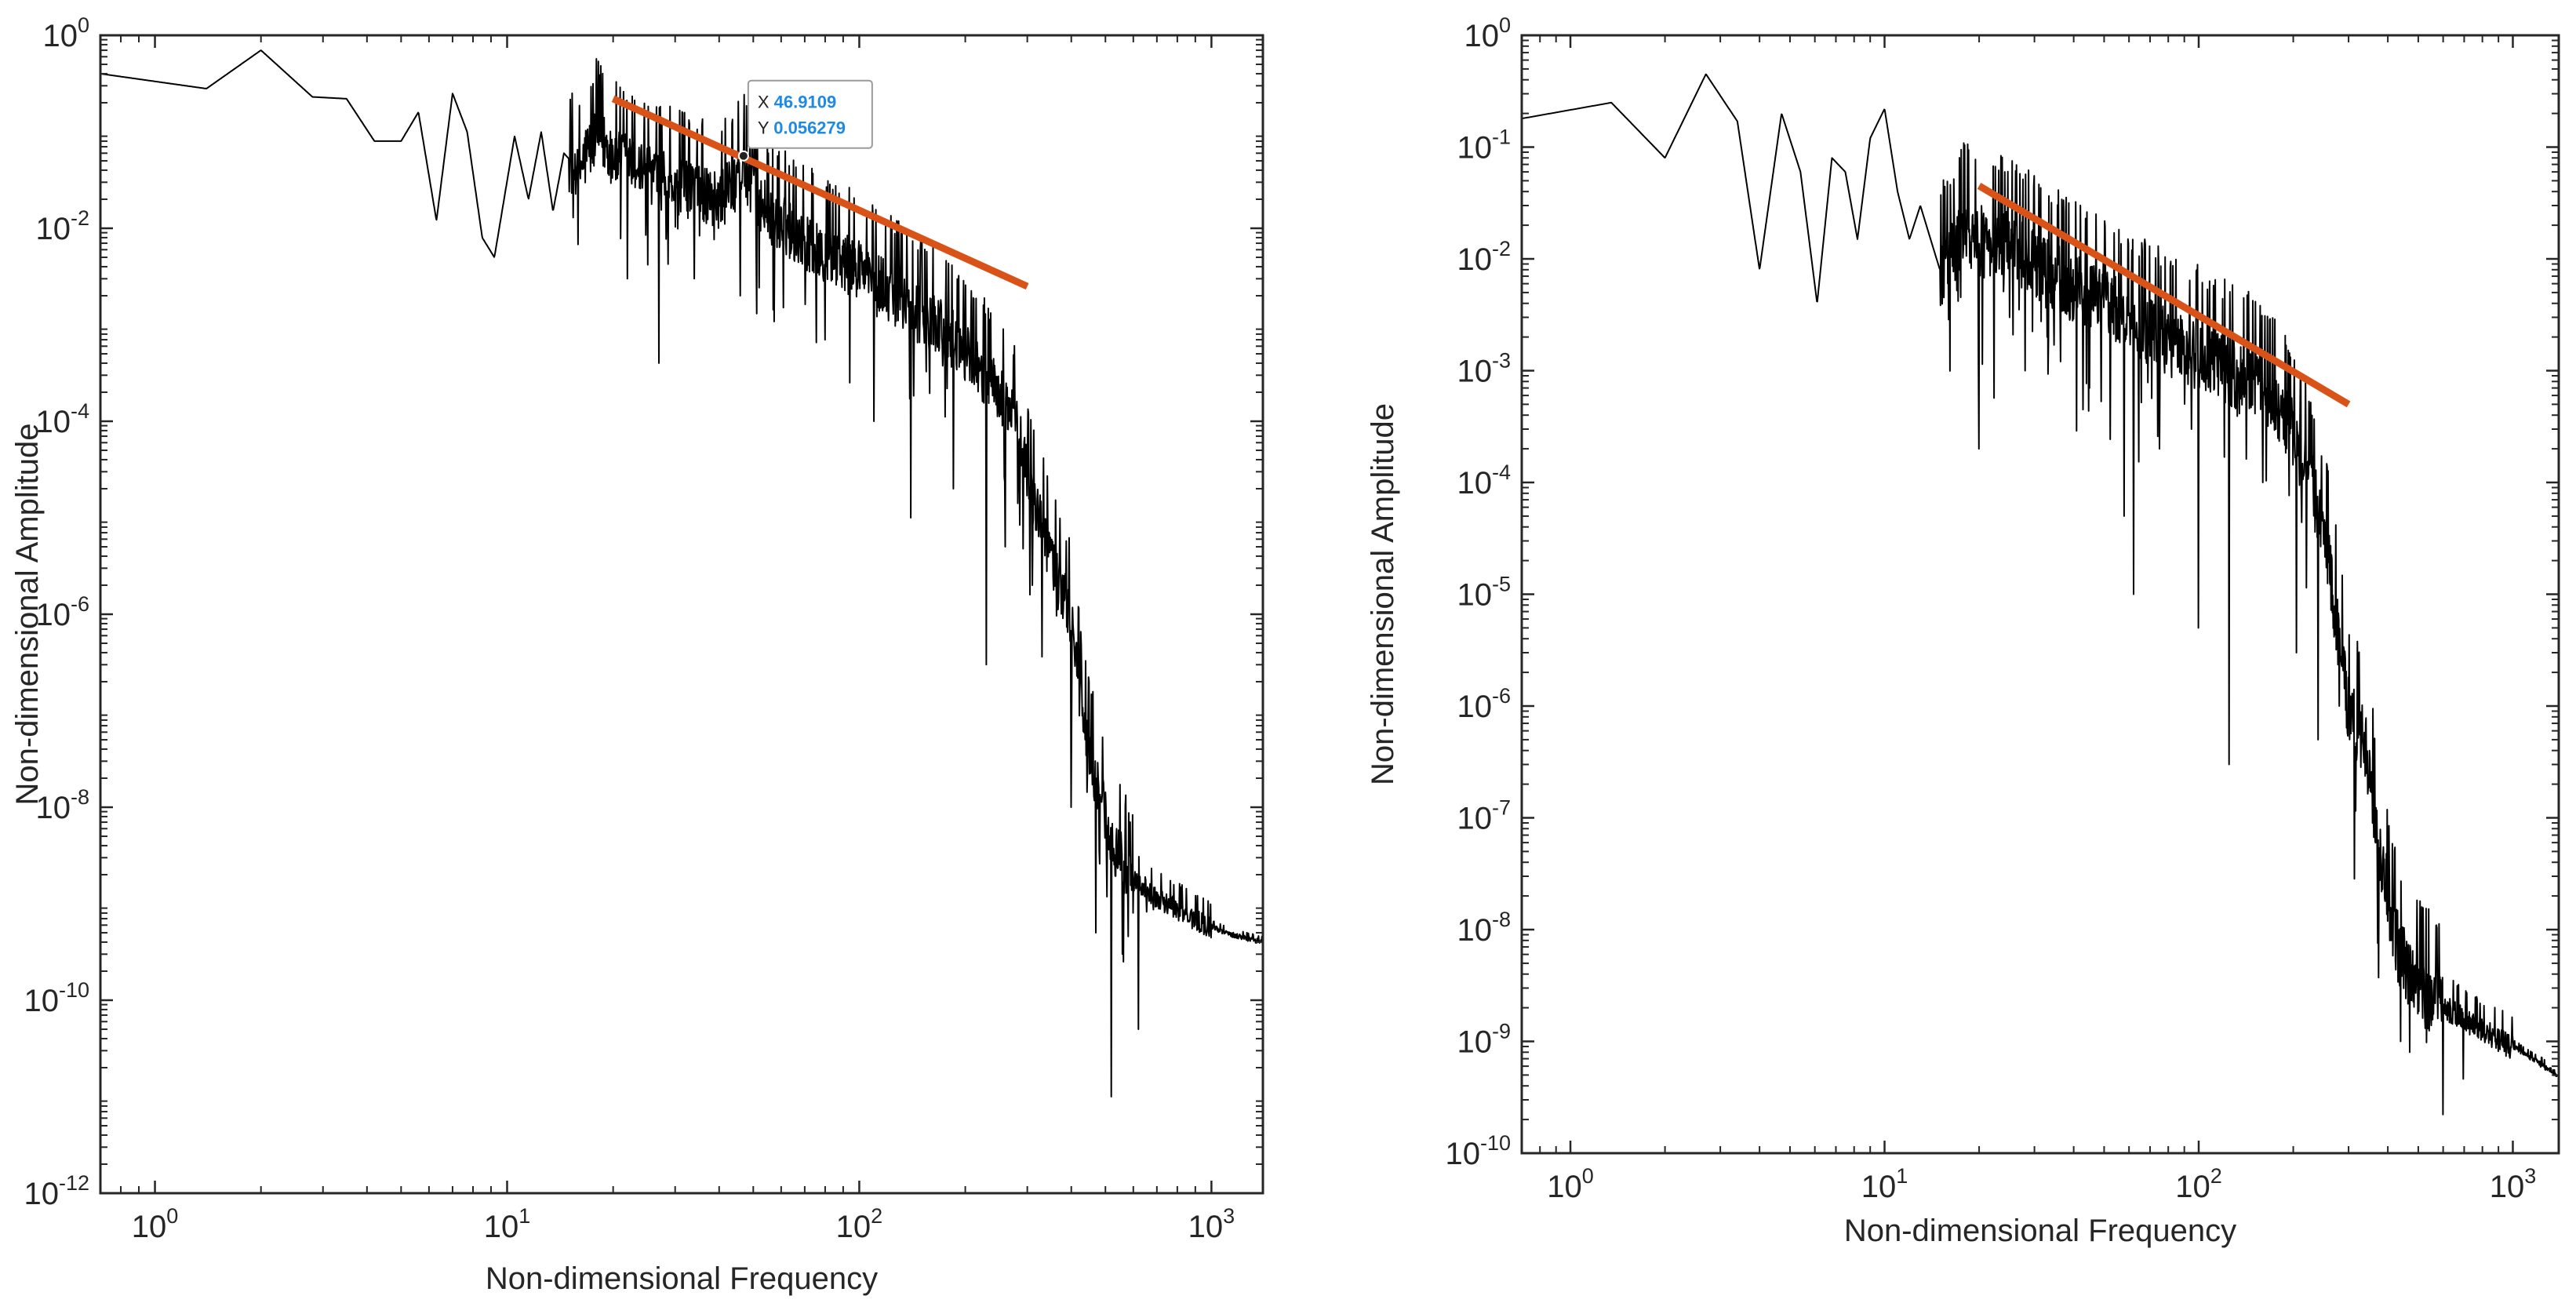 The width and height of the screenshot is (2576, 1314). Describe the element at coordinates (810, 114) in the screenshot. I see `datatip-box` at that location.